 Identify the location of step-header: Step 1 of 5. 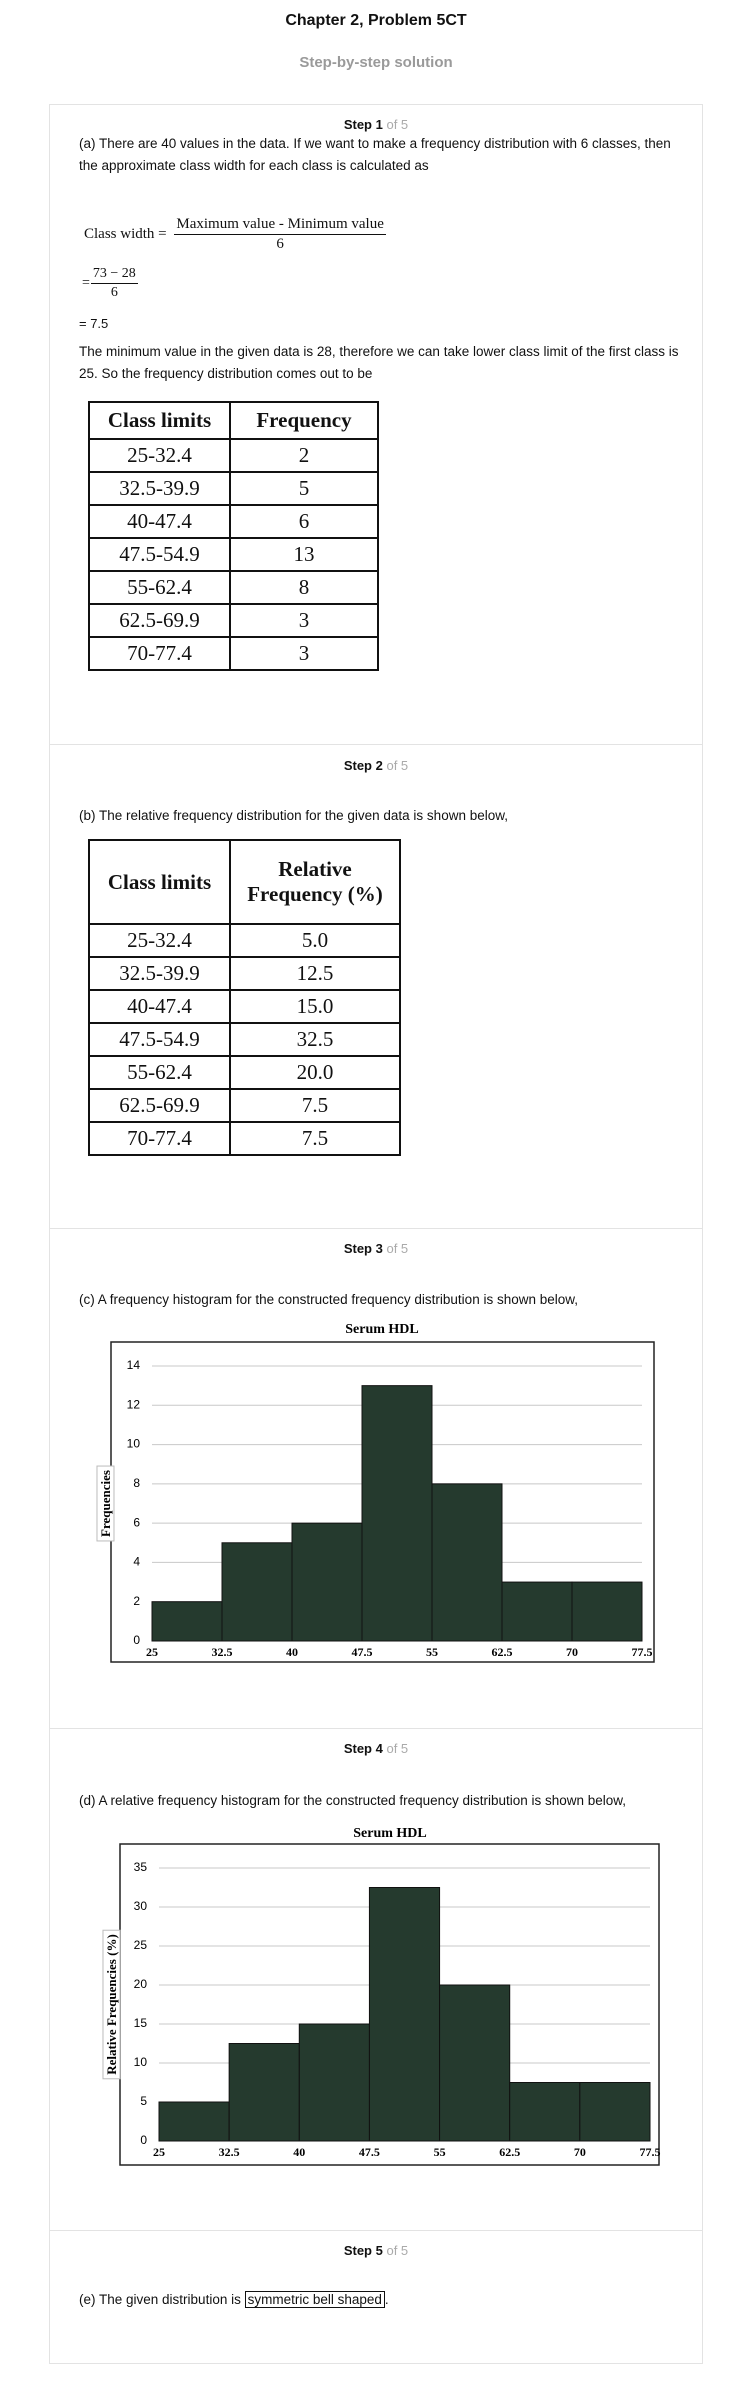
(376, 124).